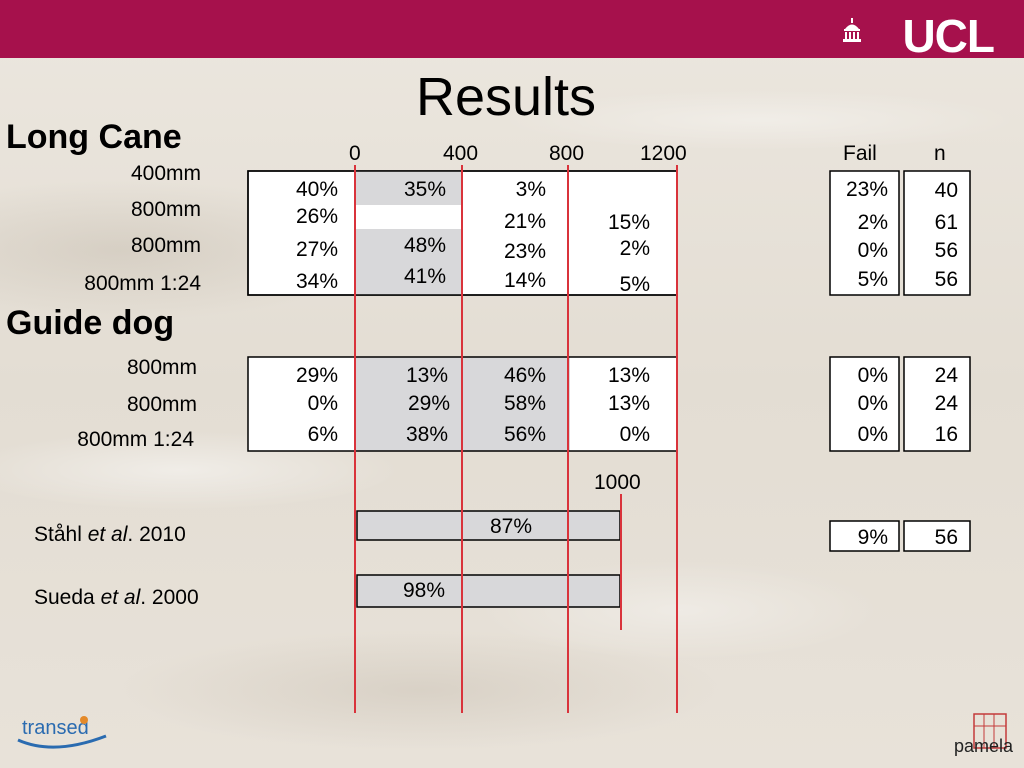 The image size is (1024, 768). I want to click on guide-dog-heading: Guide dog, so click(90, 323).